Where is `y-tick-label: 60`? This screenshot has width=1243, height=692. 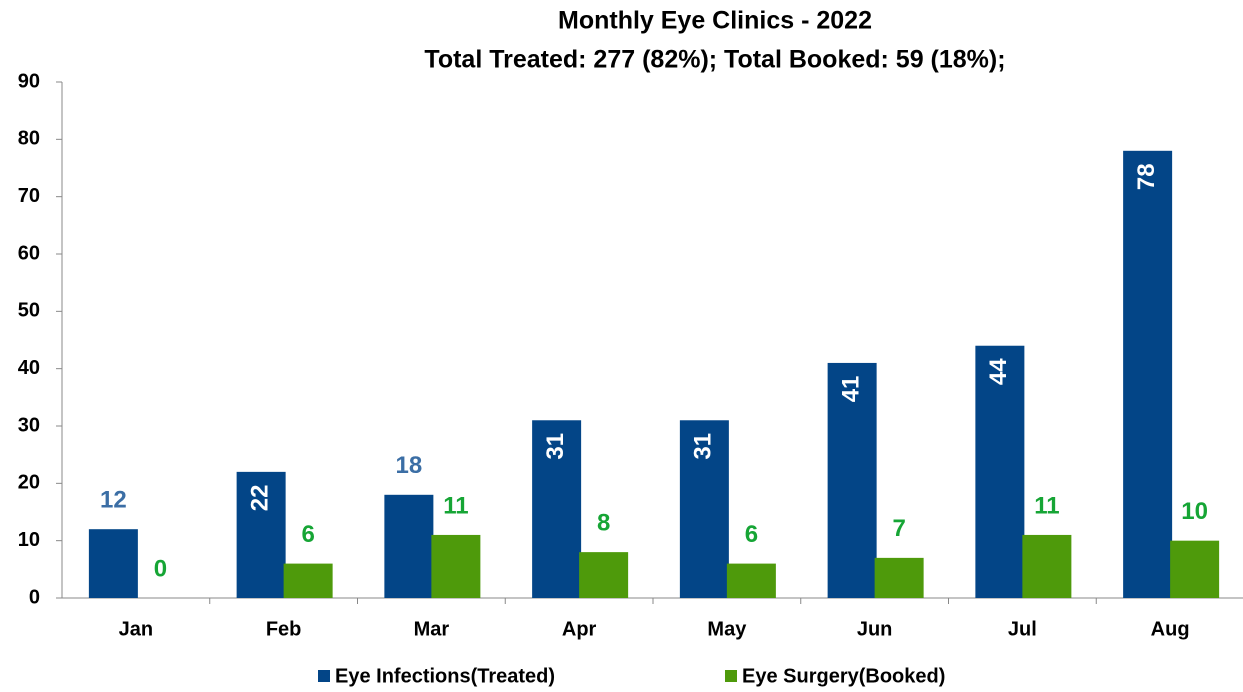
y-tick-label: 60 is located at coordinates (29, 253).